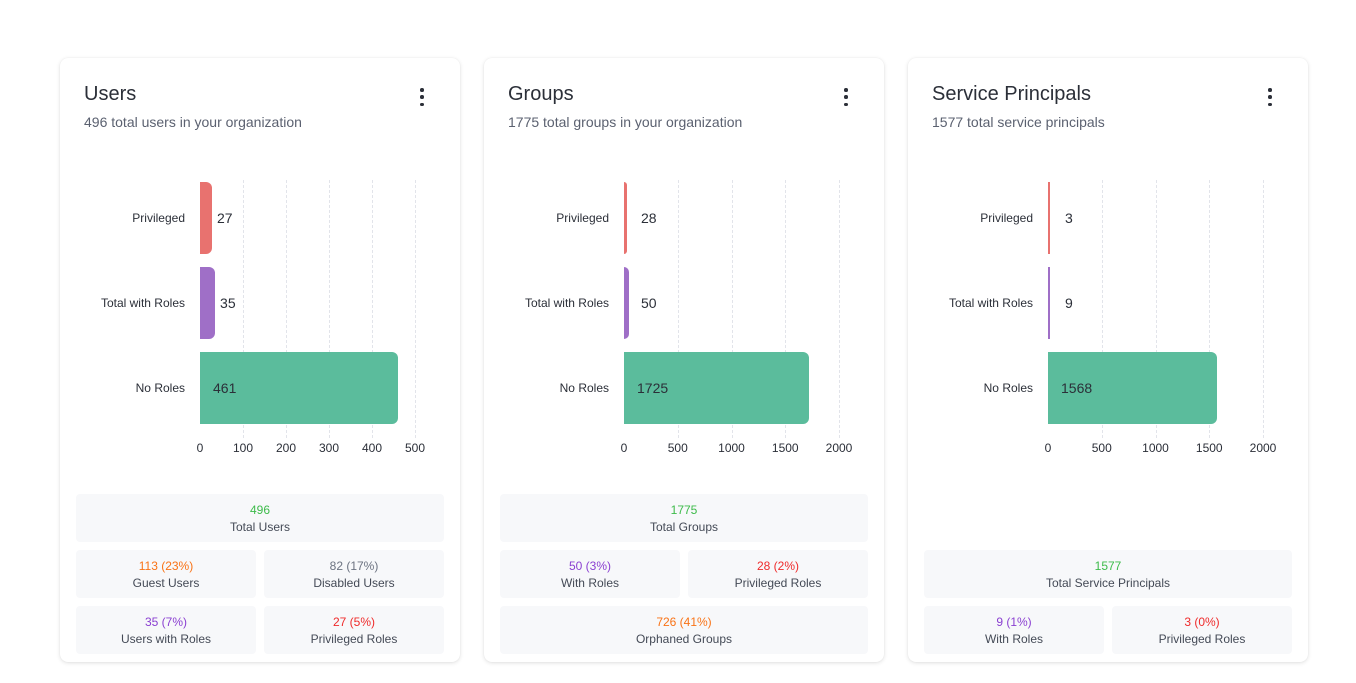  Describe the element at coordinates (778, 574) in the screenshot. I see `stat-privileged-roles: 28 (2%) Privileged Roles` at that location.